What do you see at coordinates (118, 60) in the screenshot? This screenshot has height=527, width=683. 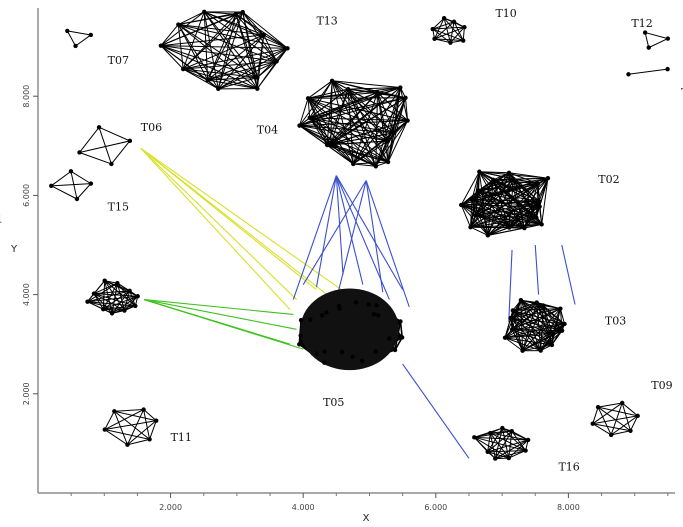 I see `cluster-label-t07: T07` at bounding box center [118, 60].